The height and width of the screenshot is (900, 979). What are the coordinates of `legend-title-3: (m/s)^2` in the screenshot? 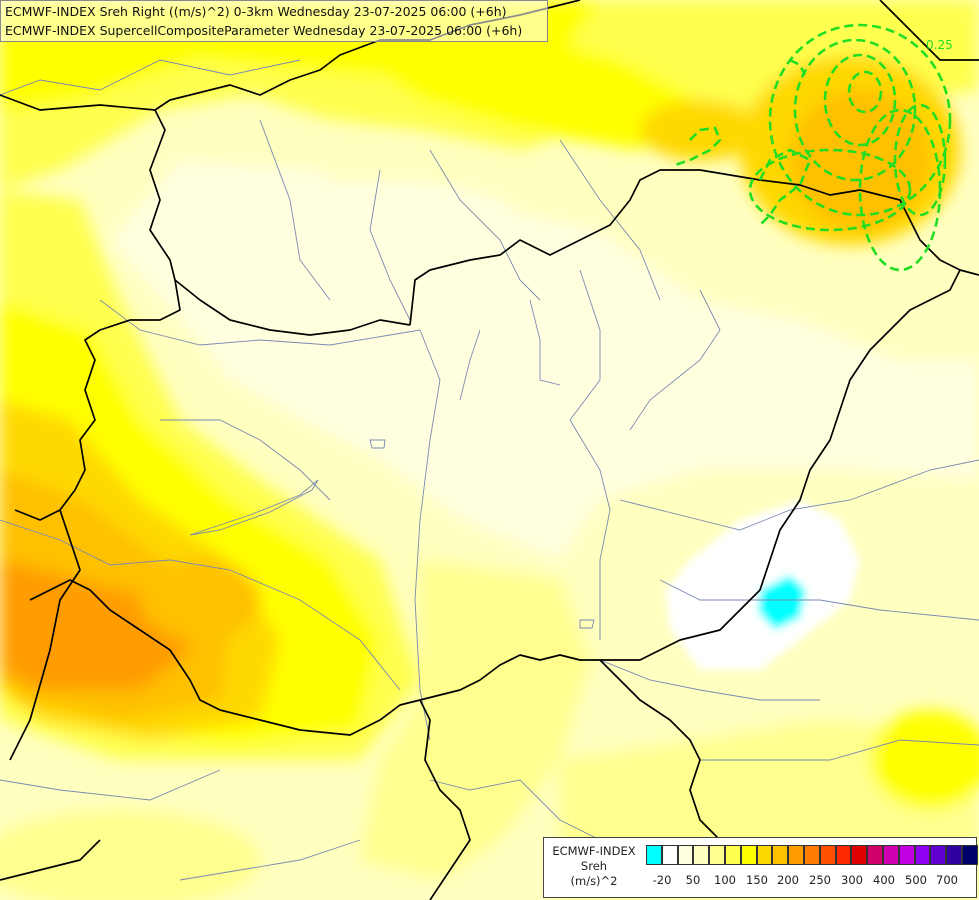 It's located at (594, 881).